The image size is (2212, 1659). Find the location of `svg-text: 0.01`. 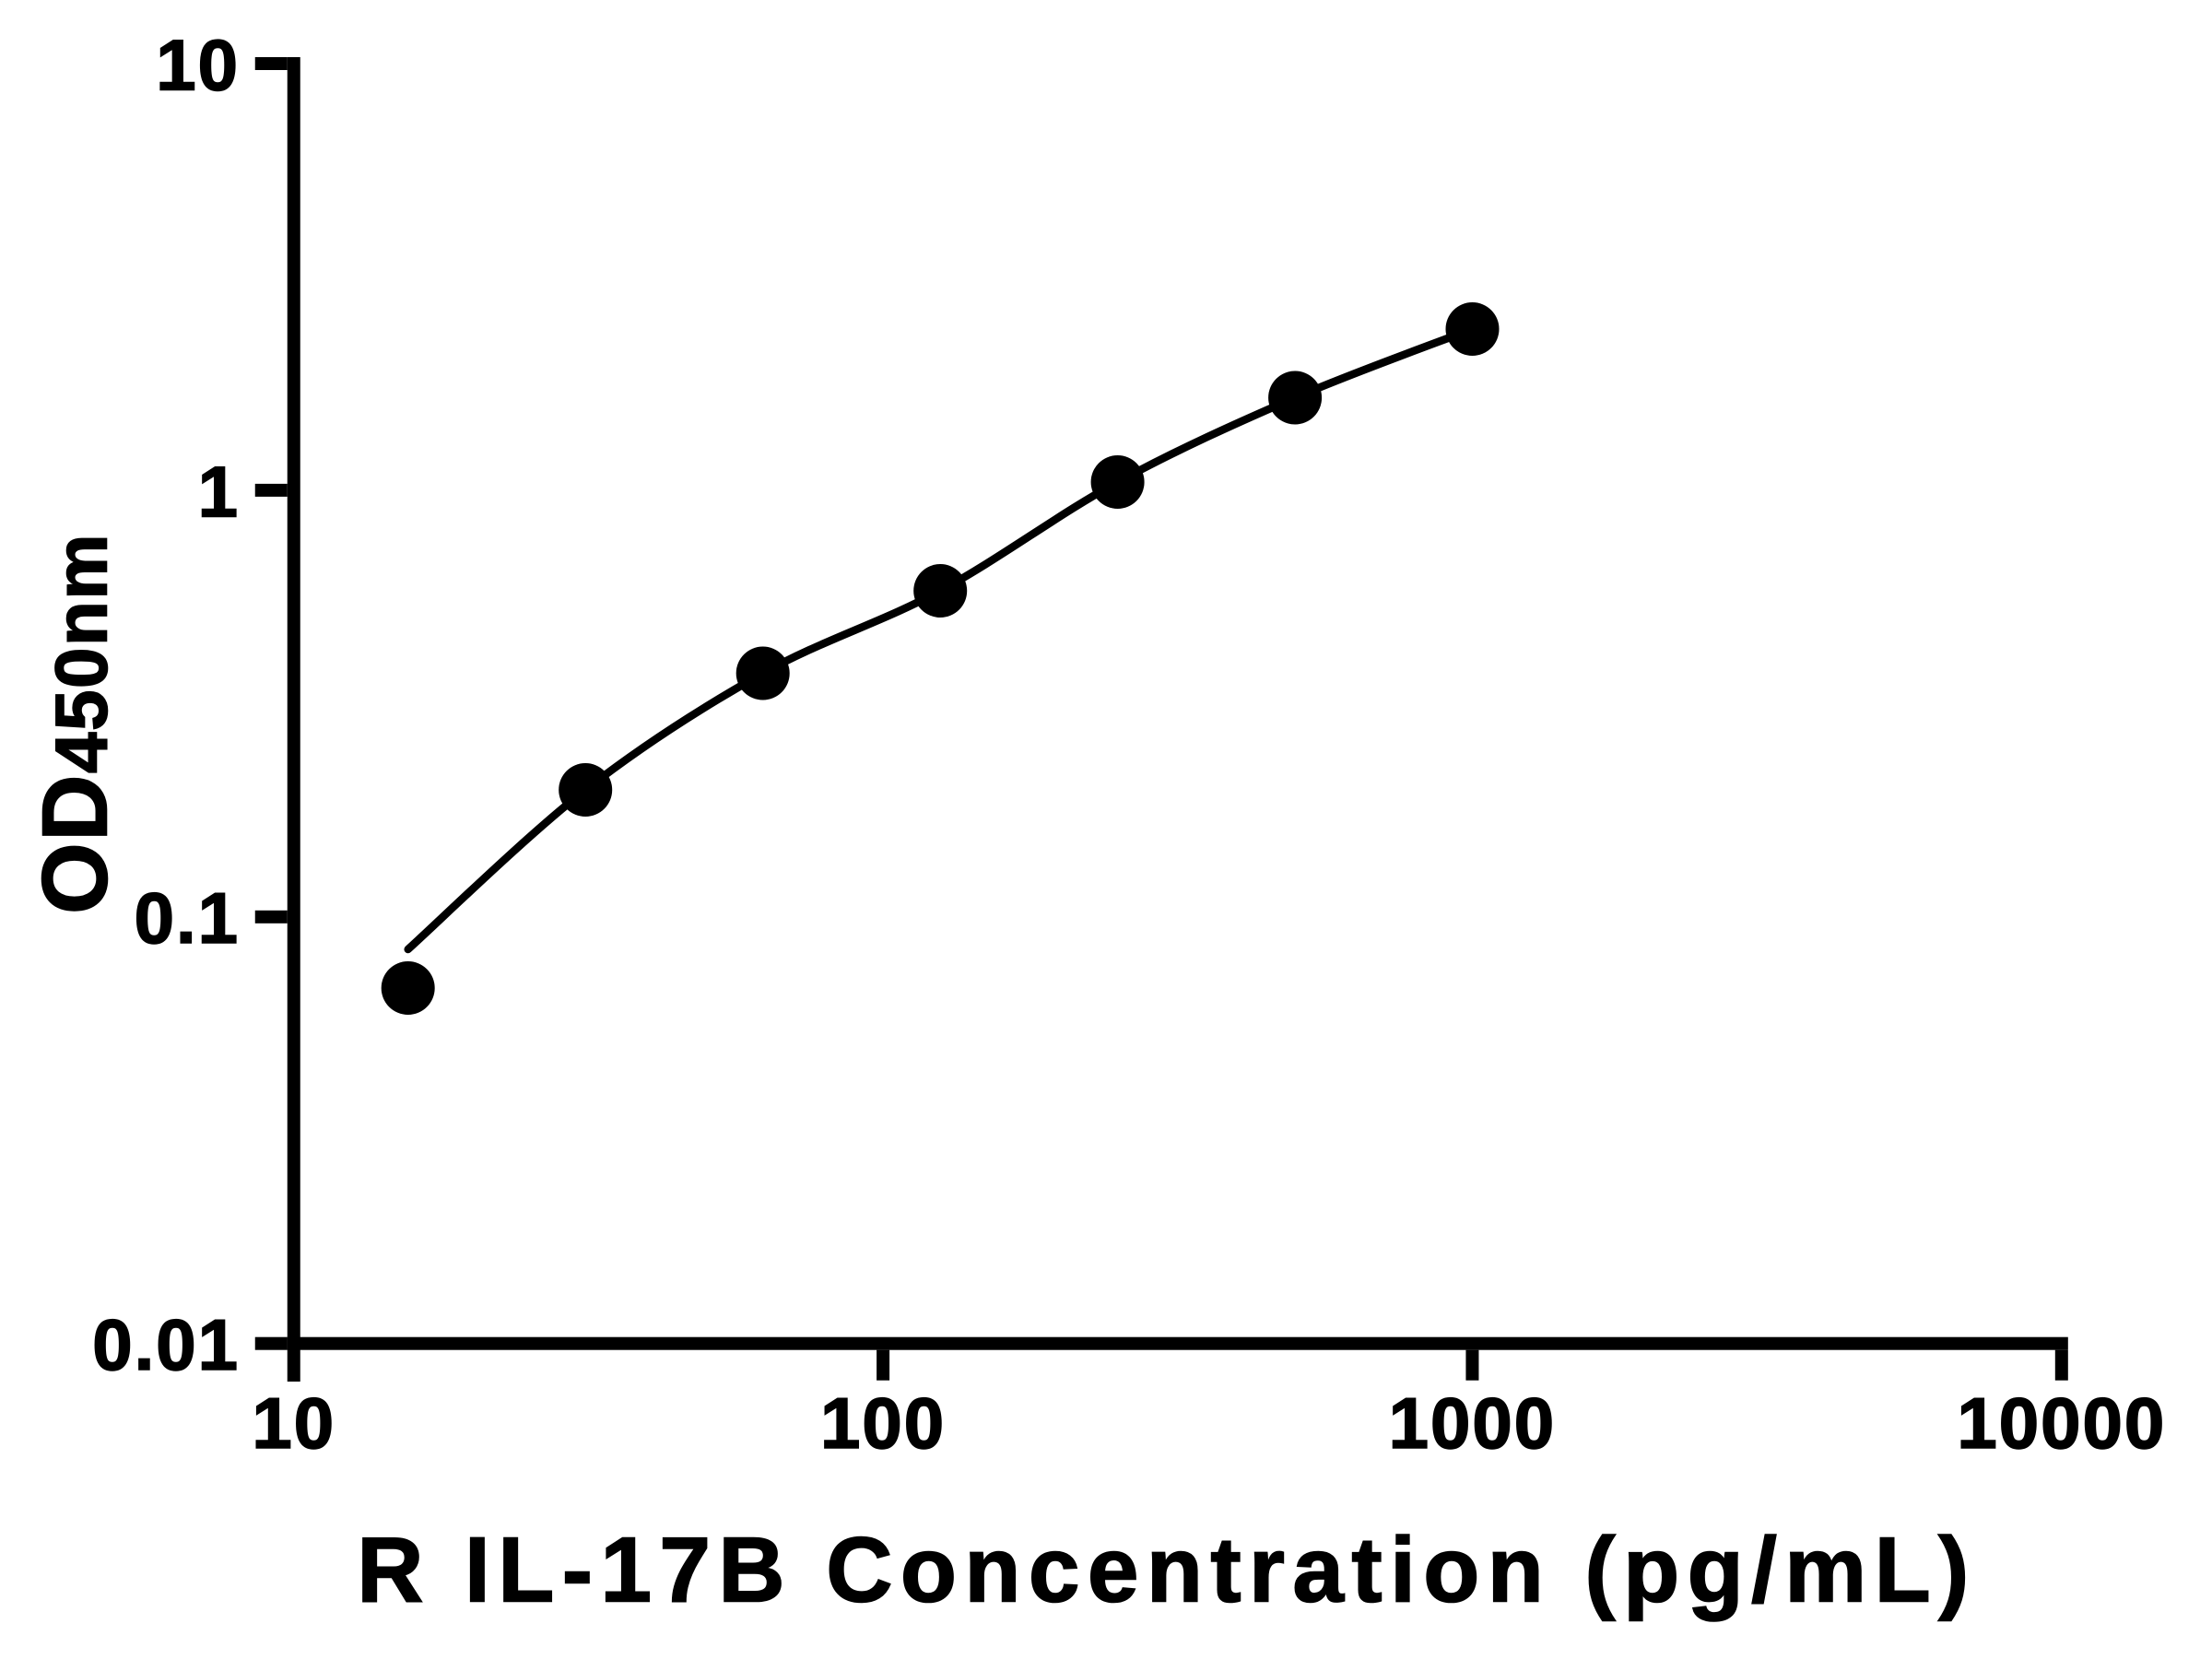

svg-text: 0.01 is located at coordinates (166, 1344).